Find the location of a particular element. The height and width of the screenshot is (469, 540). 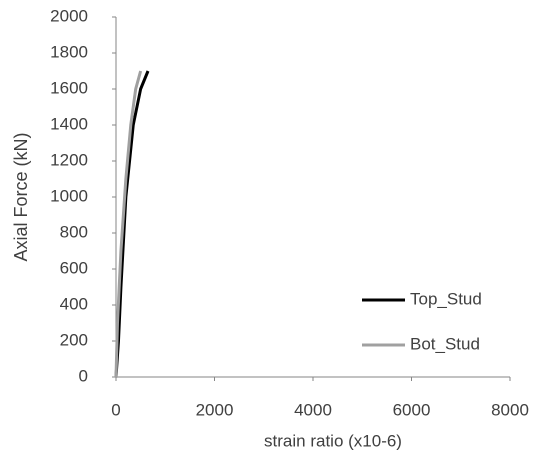

x-tick-label: 8000 is located at coordinates (510, 409).